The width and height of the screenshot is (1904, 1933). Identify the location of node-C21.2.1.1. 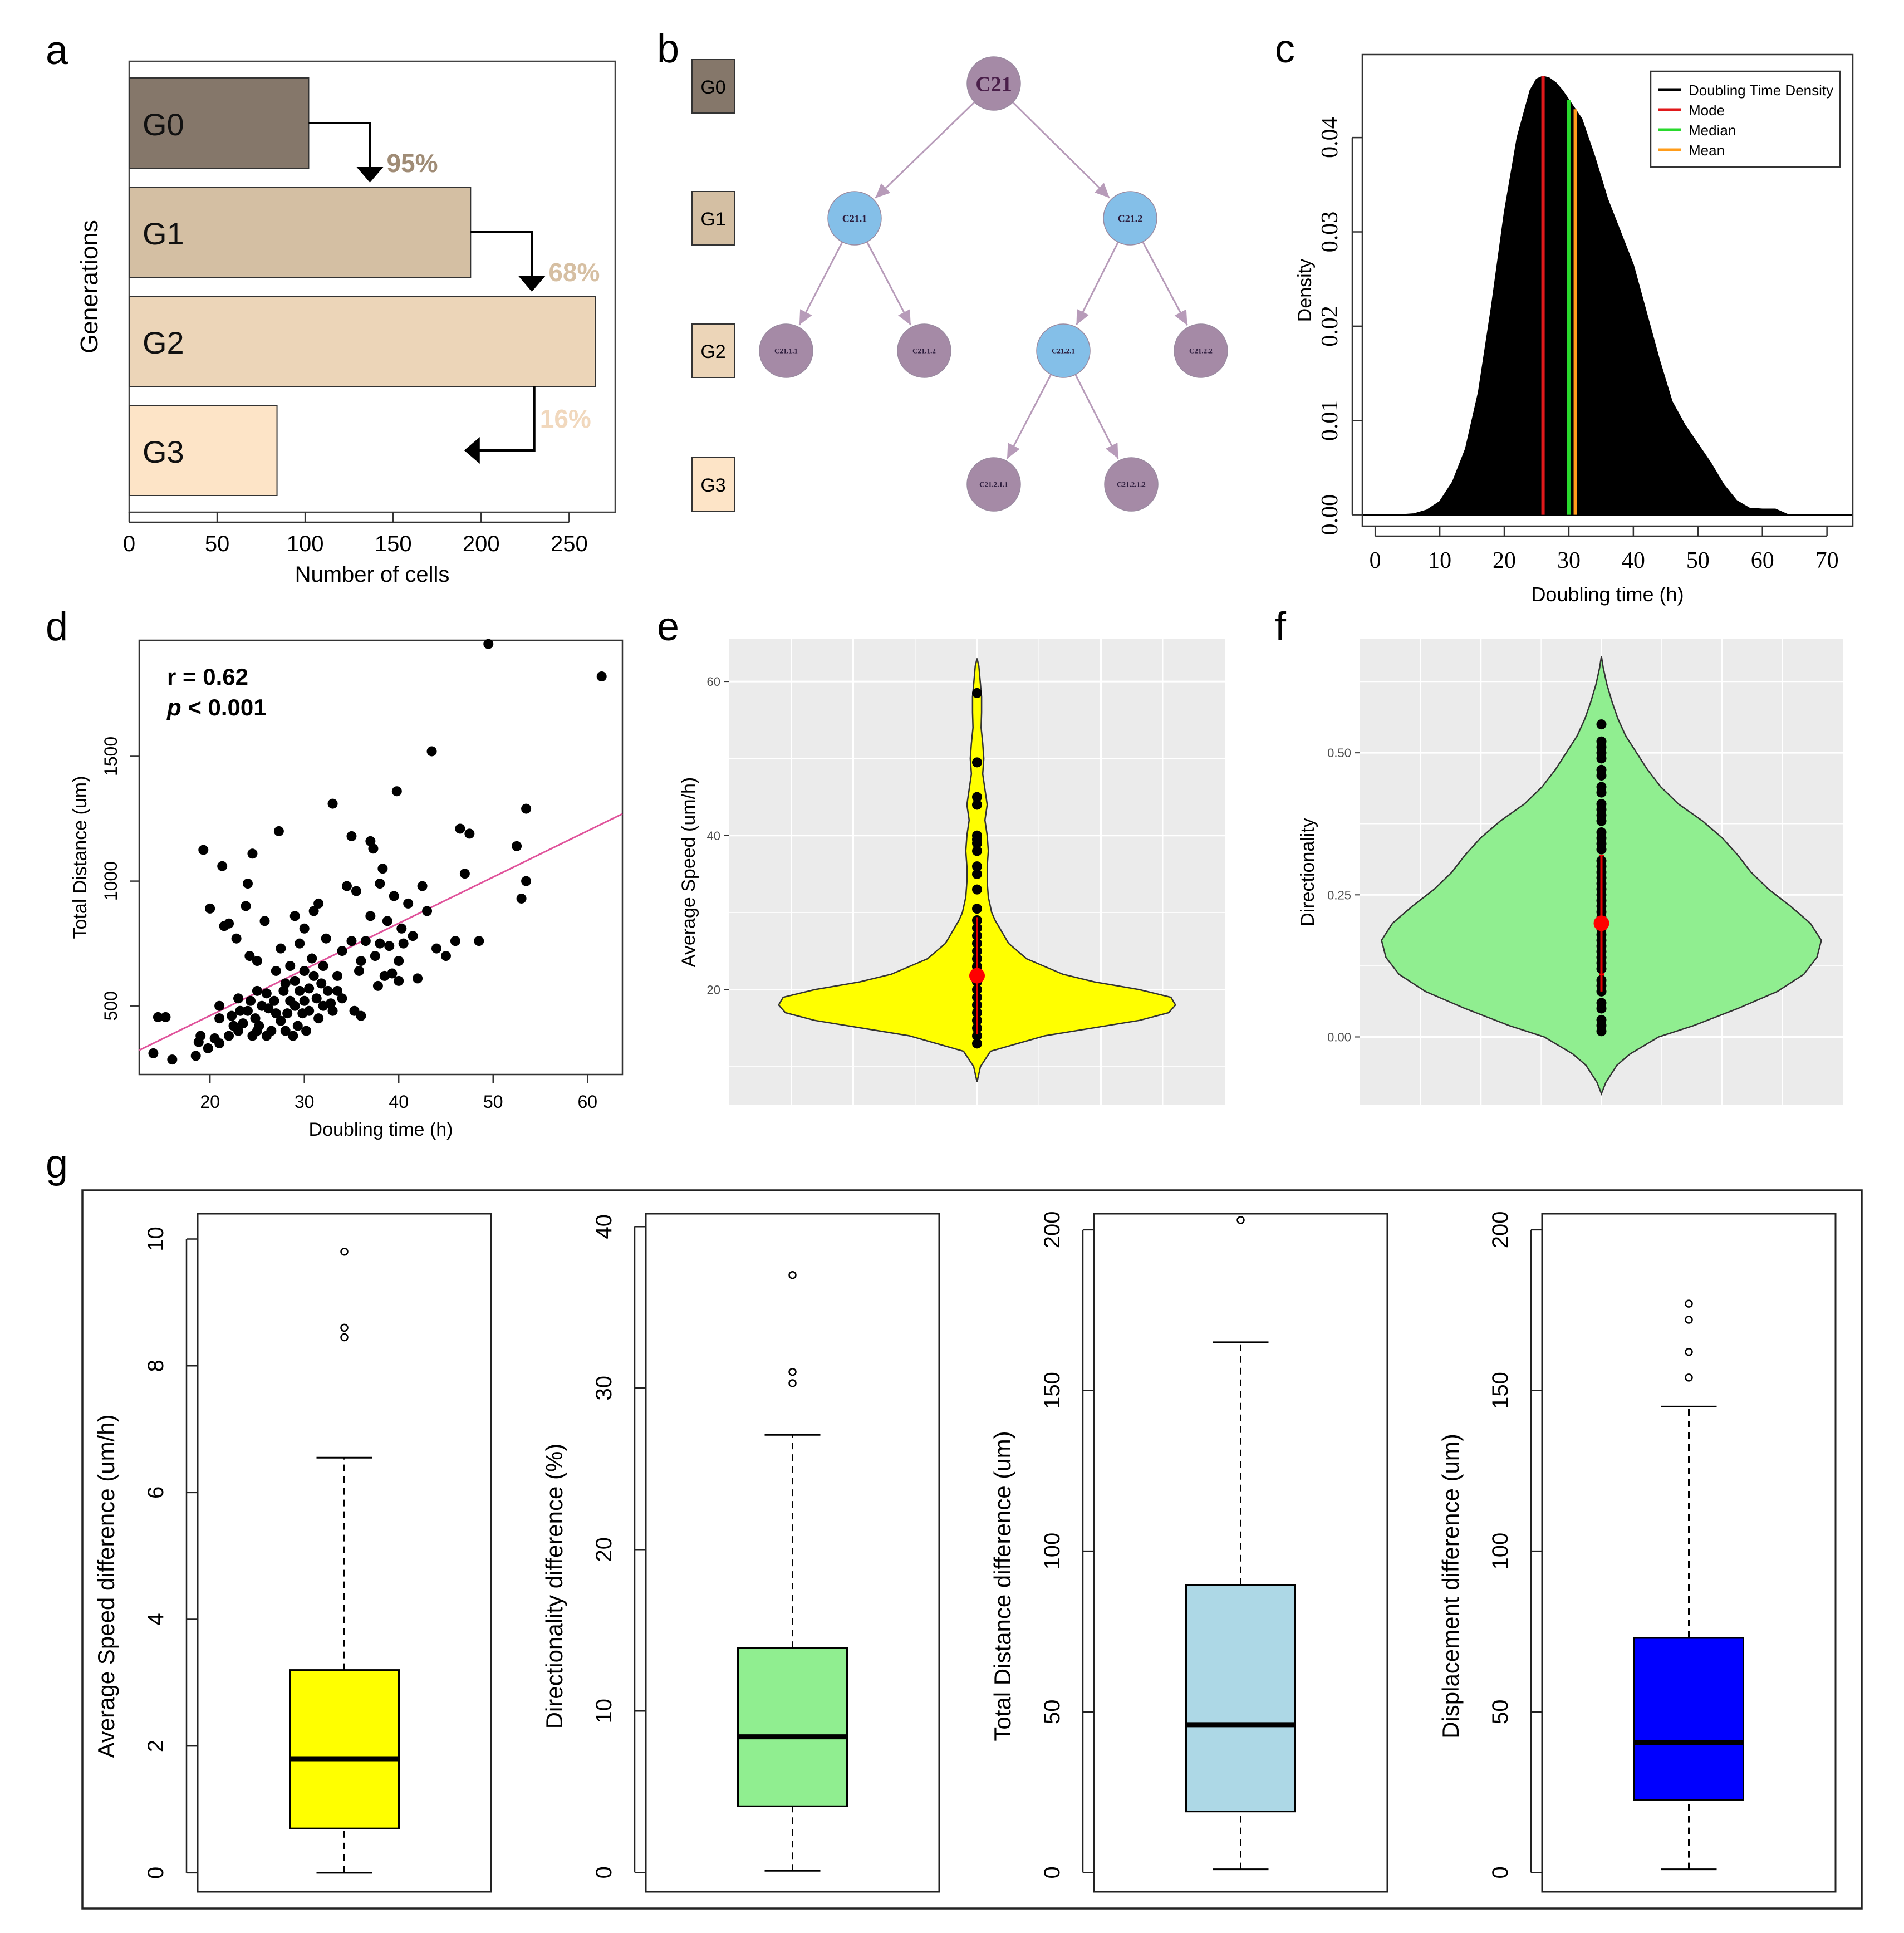
(993, 485).